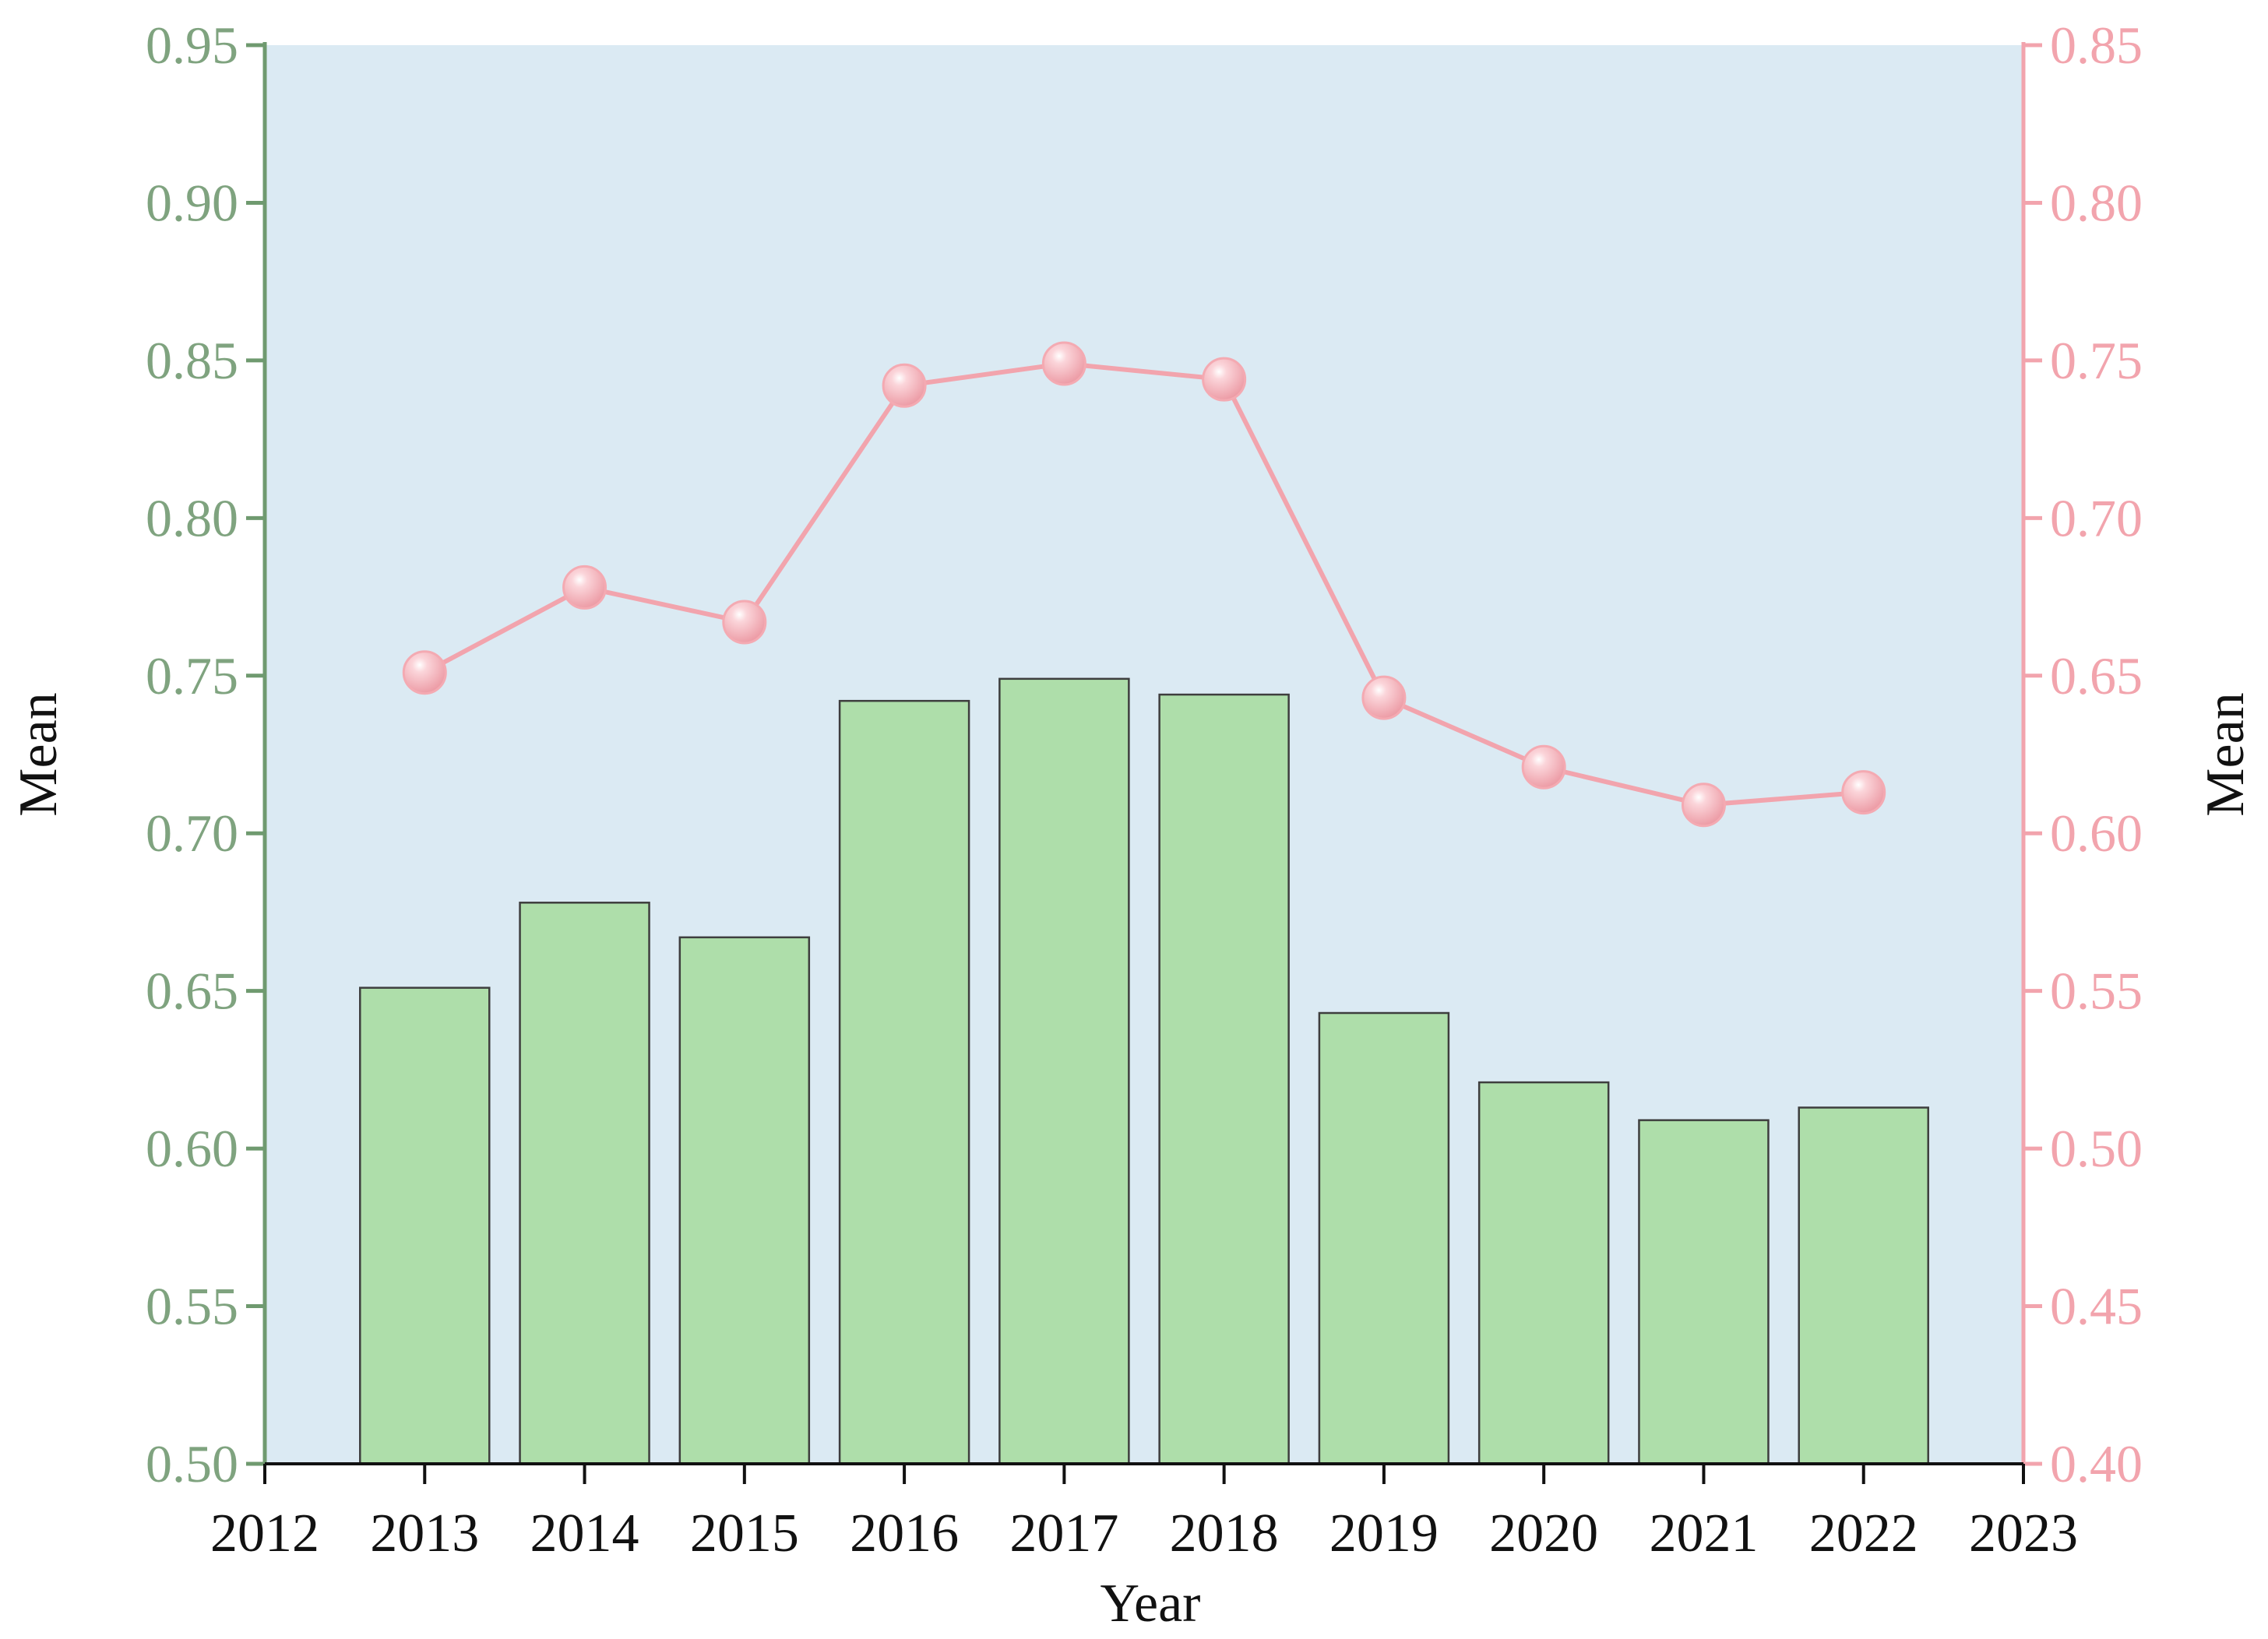 The height and width of the screenshot is (1639, 2268). What do you see at coordinates (2096, 517) in the screenshot?
I see `right-tick-label: 0.70` at bounding box center [2096, 517].